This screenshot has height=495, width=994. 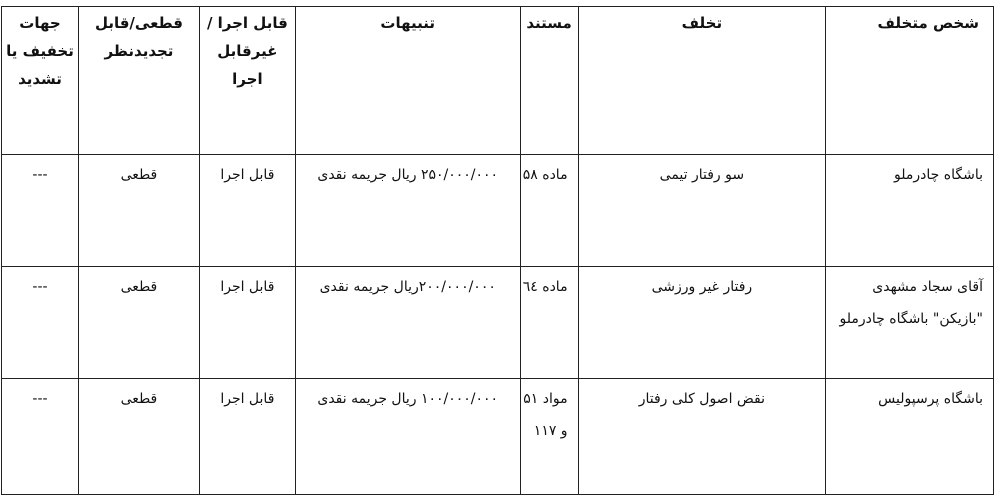 What do you see at coordinates (702, 80) in the screenshot?
I see `header-violation: تخلف` at bounding box center [702, 80].